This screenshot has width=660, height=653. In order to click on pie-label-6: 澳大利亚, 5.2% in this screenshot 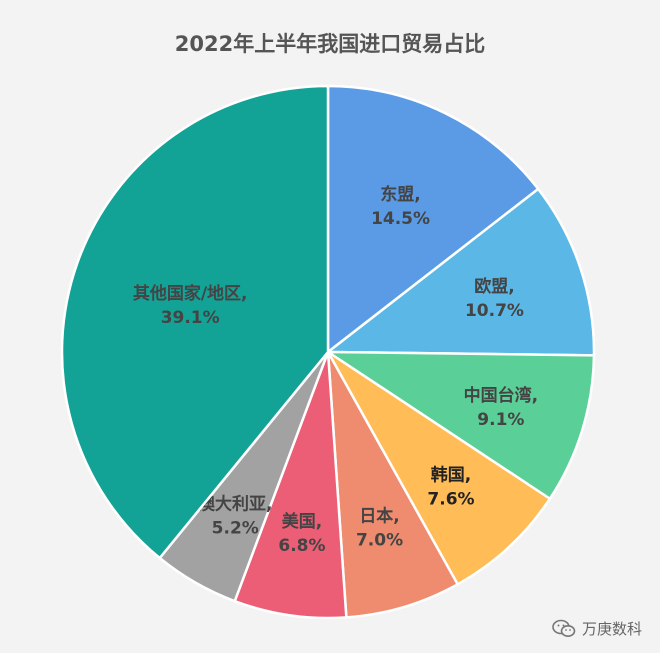, I will do `click(235, 515)`.